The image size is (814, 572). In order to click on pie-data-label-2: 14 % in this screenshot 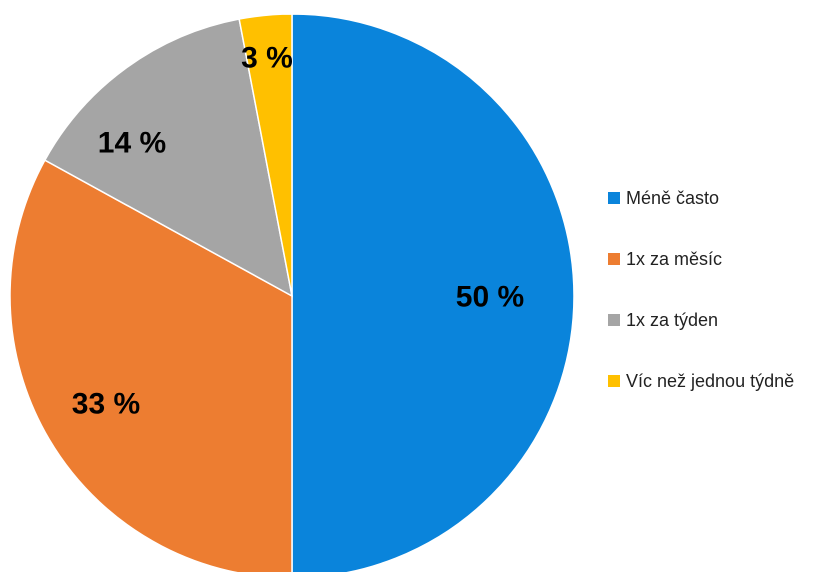, I will do `click(132, 143)`.